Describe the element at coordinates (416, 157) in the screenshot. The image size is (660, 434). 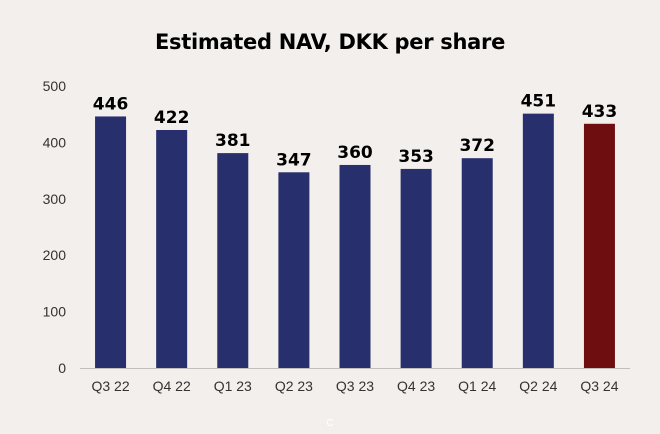
I see `data-label: 353` at that location.